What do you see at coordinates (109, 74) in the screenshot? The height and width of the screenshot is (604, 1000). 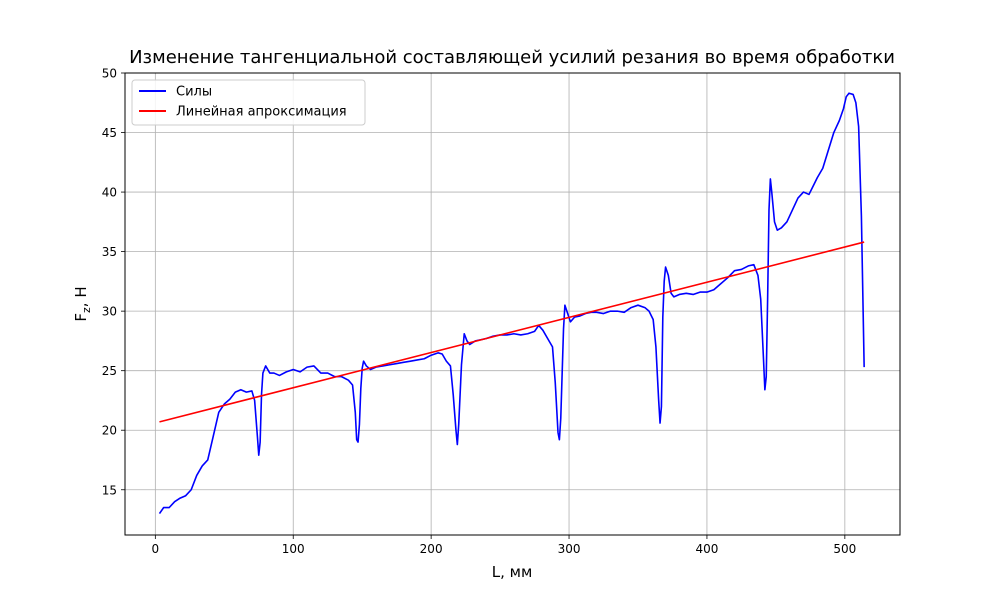 I see `y-tick-label: 50` at bounding box center [109, 74].